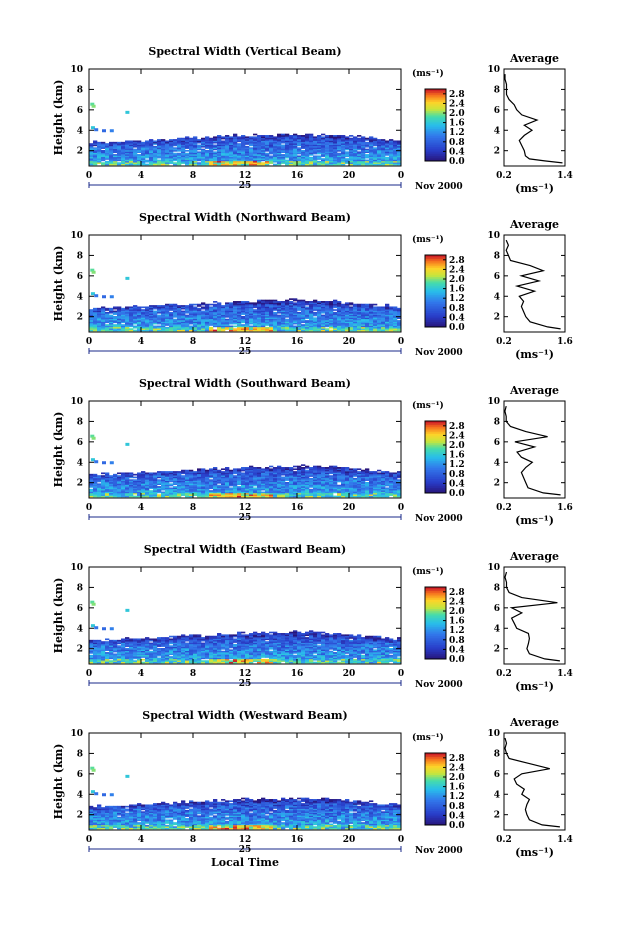 This screenshot has width=620, height=929. I want to click on heatmap-cells, so click(245, 466).